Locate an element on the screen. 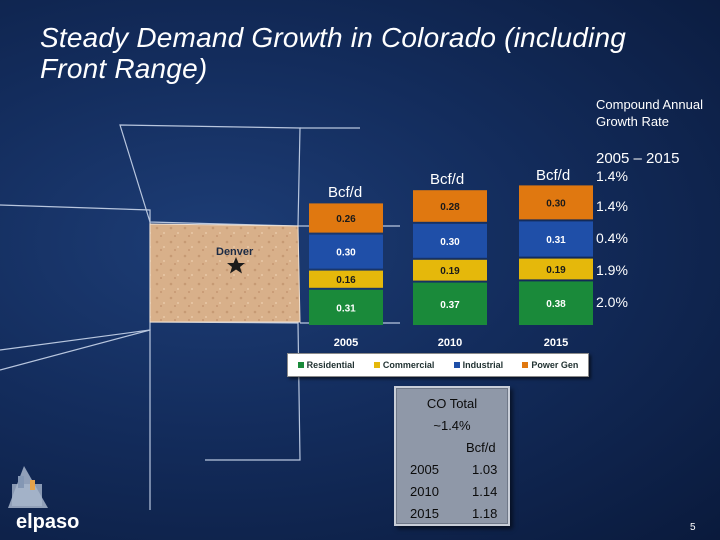 The width and height of the screenshot is (720, 540). bar-label-industrial-2015: 0.31 is located at coordinates (556, 240).